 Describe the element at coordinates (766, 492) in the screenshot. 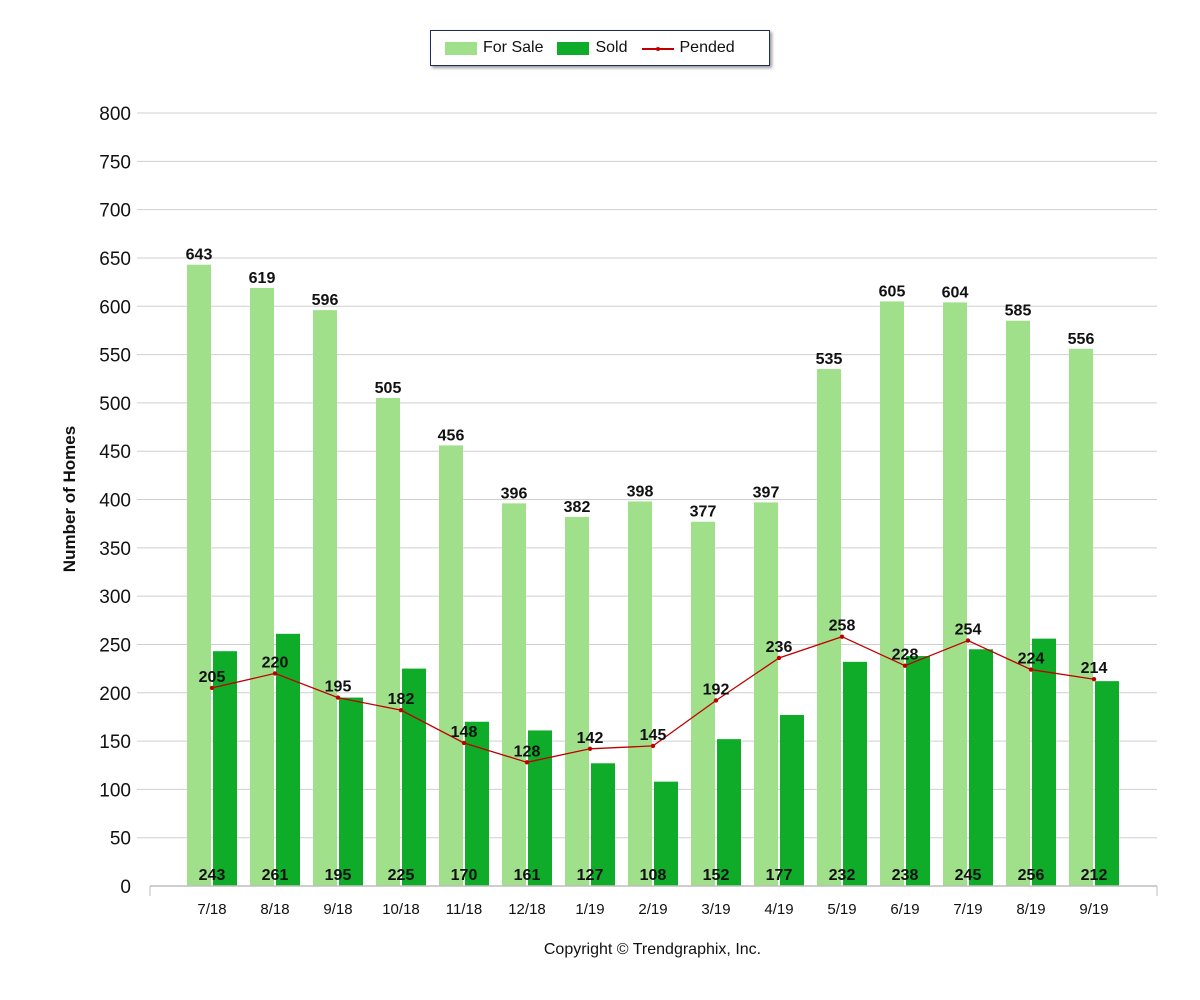

I see `data-label-for-sale: 397` at that location.